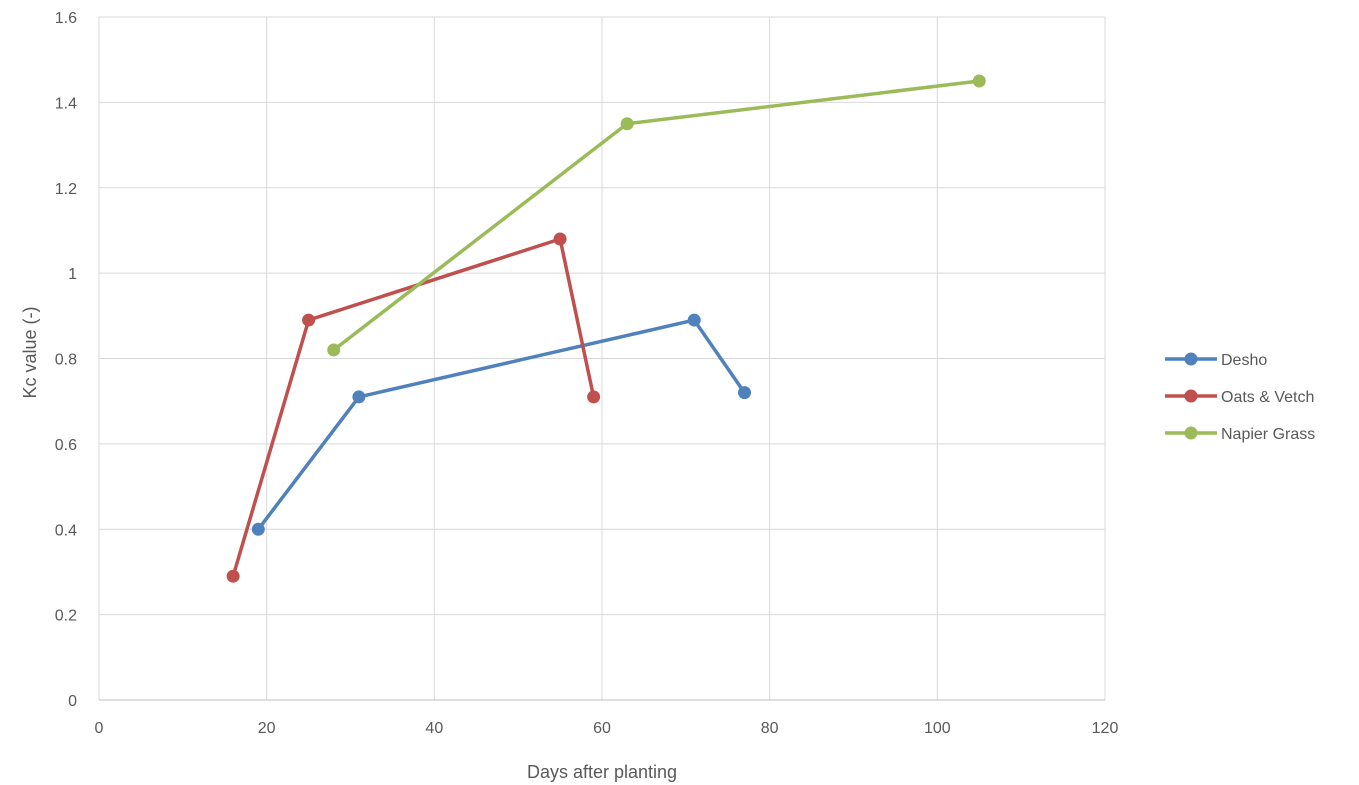  Describe the element at coordinates (66, 189) in the screenshot. I see `y-tick-label: 1.2` at that location.